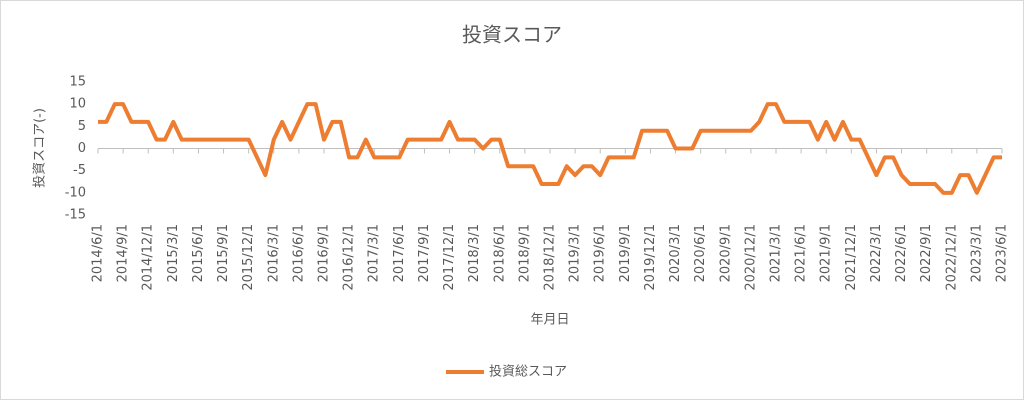 This screenshot has width=1024, height=400. Describe the element at coordinates (82, 148) in the screenshot. I see `y-tick-label: 0` at that location.